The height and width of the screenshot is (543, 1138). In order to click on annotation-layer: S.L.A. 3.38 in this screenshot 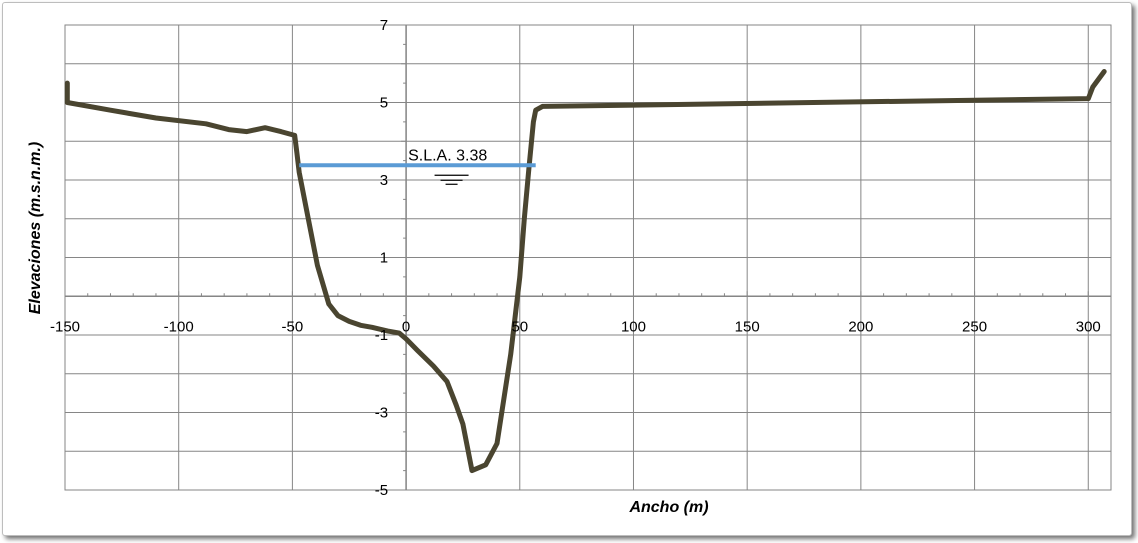, I will do `click(417, 166)`.